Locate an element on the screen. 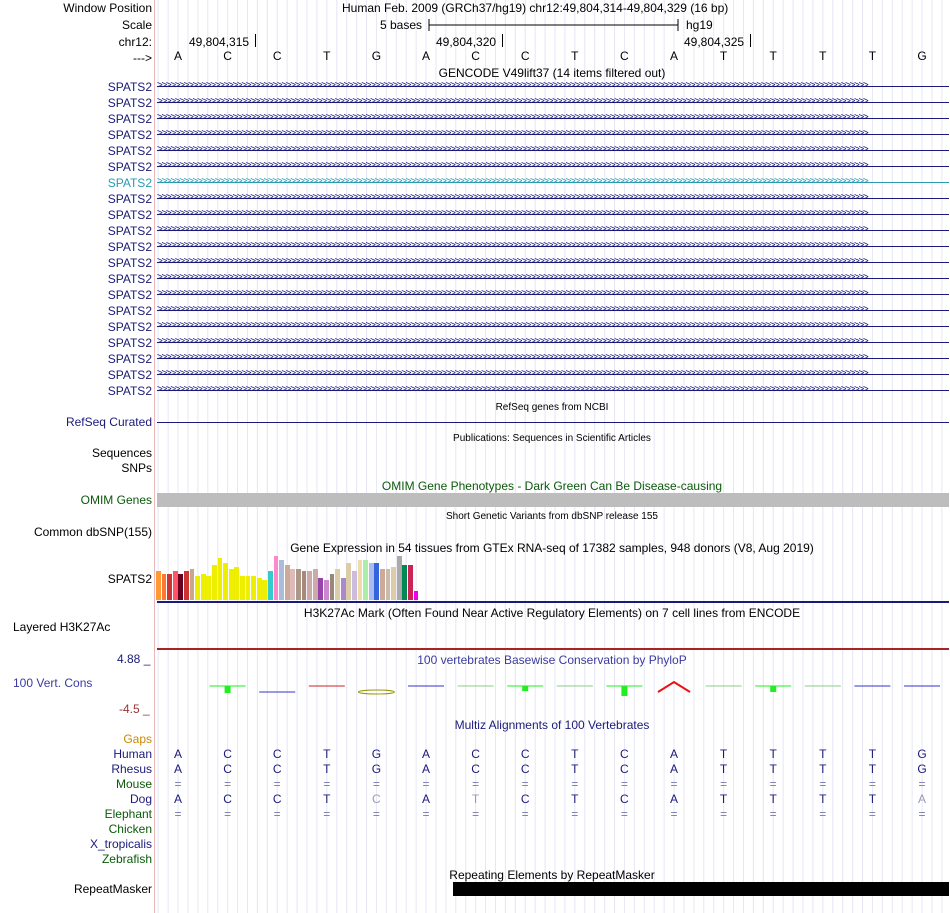 This screenshot has height=913, width=950. multiz-species-label: Human is located at coordinates (132, 754).